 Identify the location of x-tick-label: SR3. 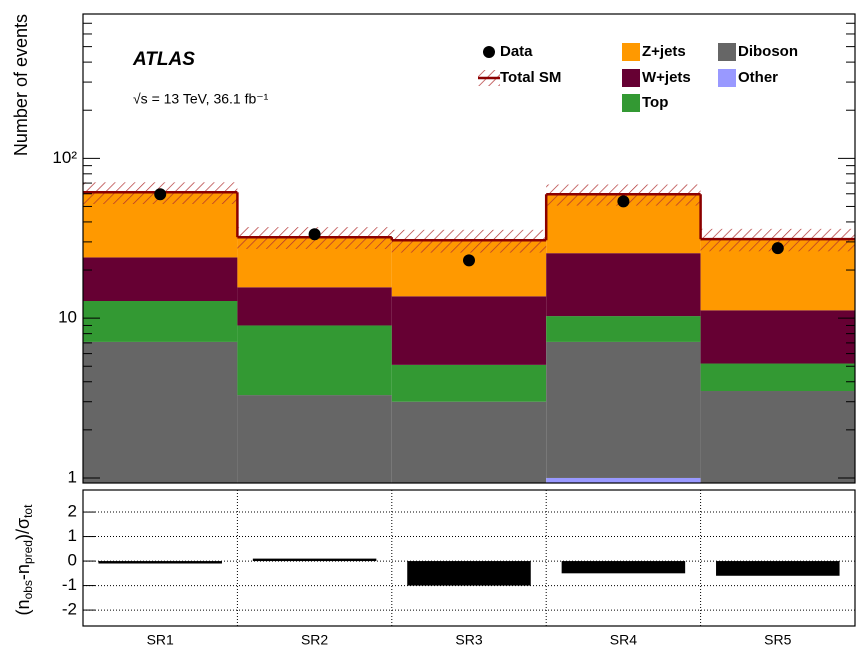
(468, 640).